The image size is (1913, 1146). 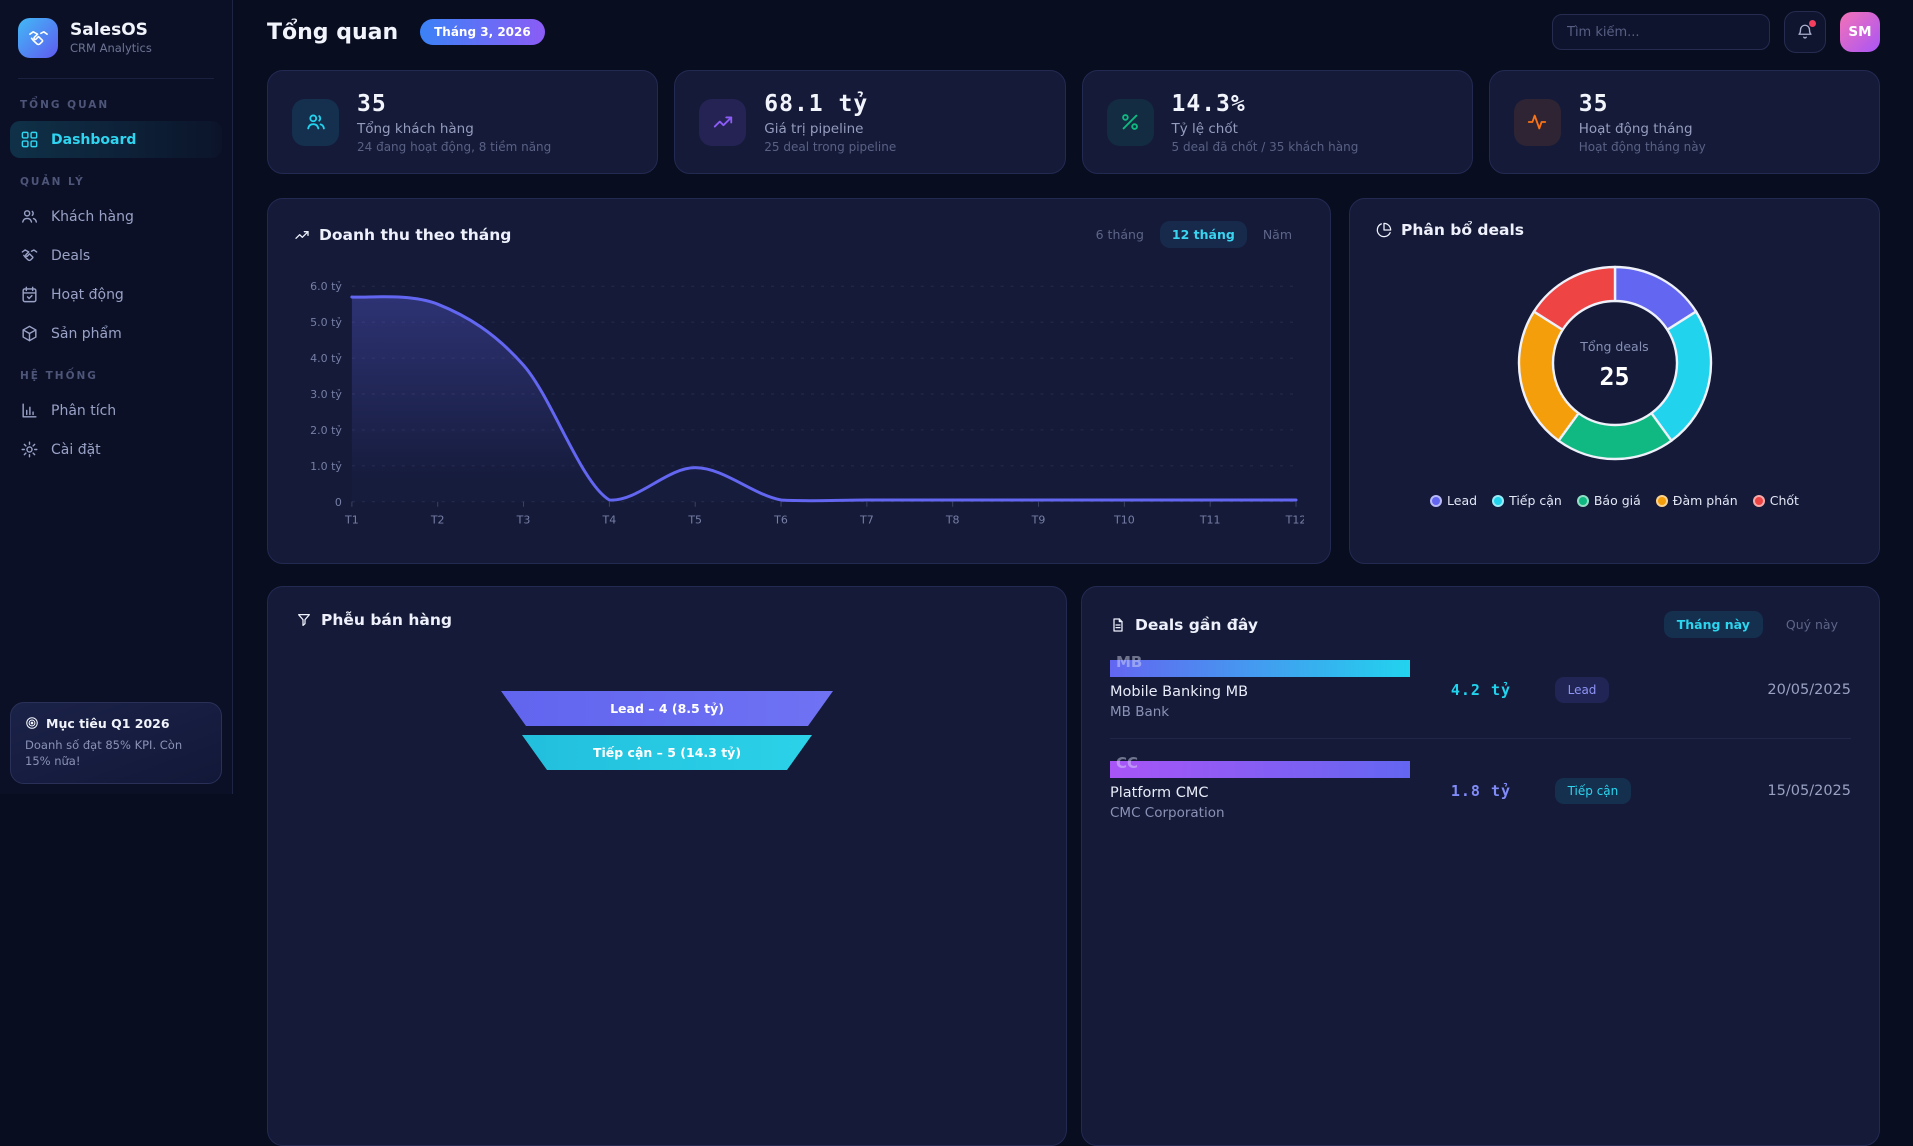 What do you see at coordinates (116, 178) in the screenshot?
I see `nav-section-label: QUẢN LÝ` at bounding box center [116, 178].